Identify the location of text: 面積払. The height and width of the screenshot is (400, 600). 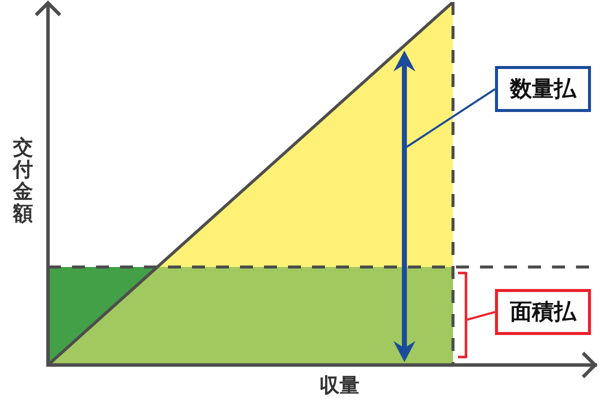
(543, 312).